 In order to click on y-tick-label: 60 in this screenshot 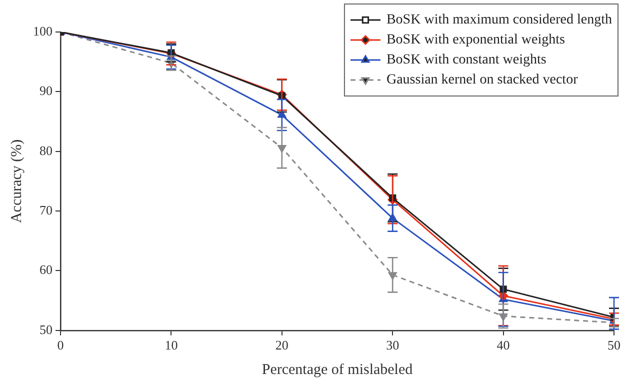, I will do `click(46, 270)`.